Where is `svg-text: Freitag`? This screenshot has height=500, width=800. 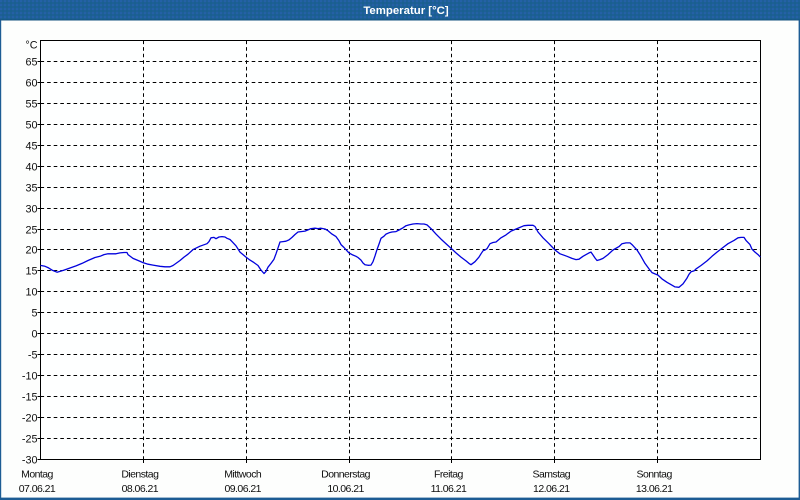 svg-text: Freitag is located at coordinates (449, 475).